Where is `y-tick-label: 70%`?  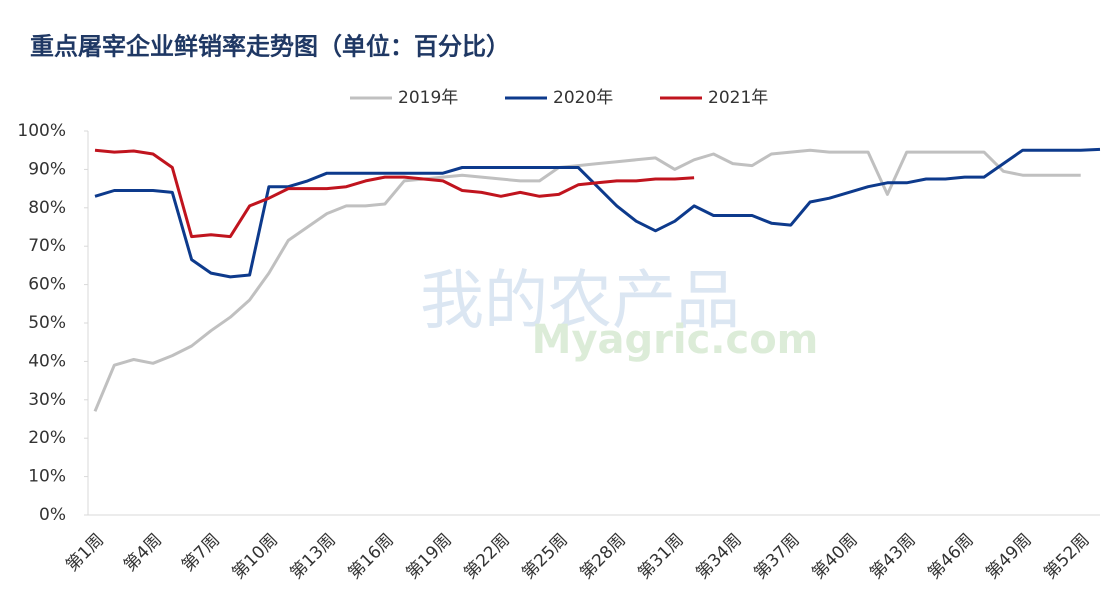 y-tick-label: 70% is located at coordinates (47, 246).